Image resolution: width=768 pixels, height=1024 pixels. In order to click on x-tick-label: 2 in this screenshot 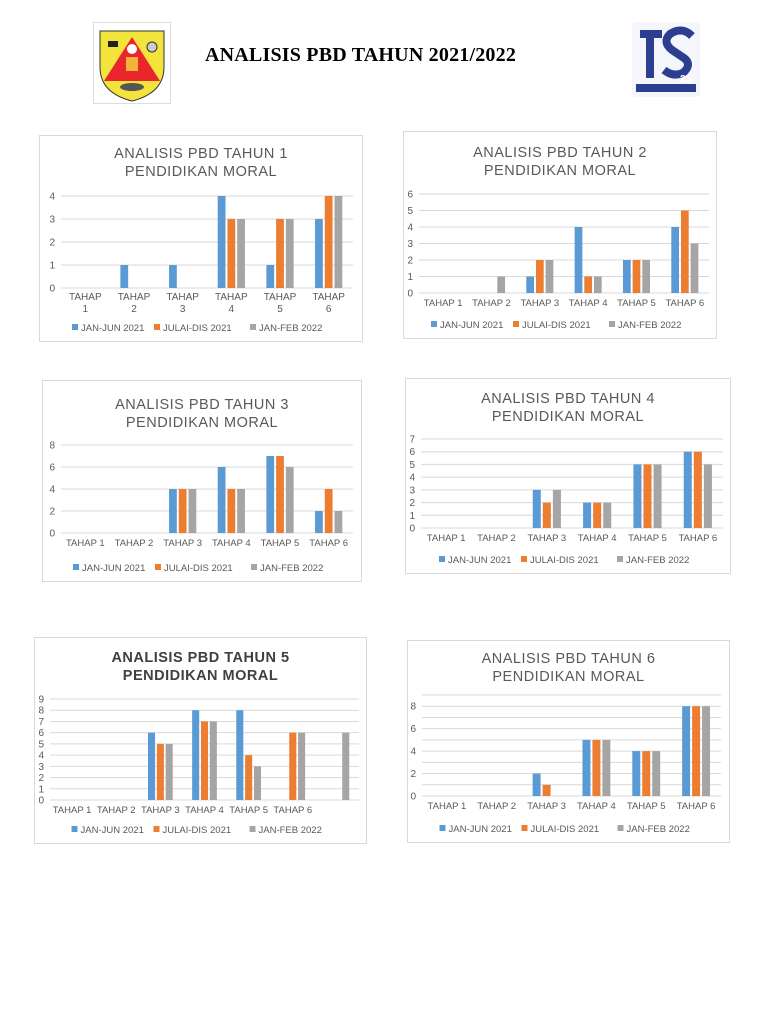, I will do `click(134, 309)`.